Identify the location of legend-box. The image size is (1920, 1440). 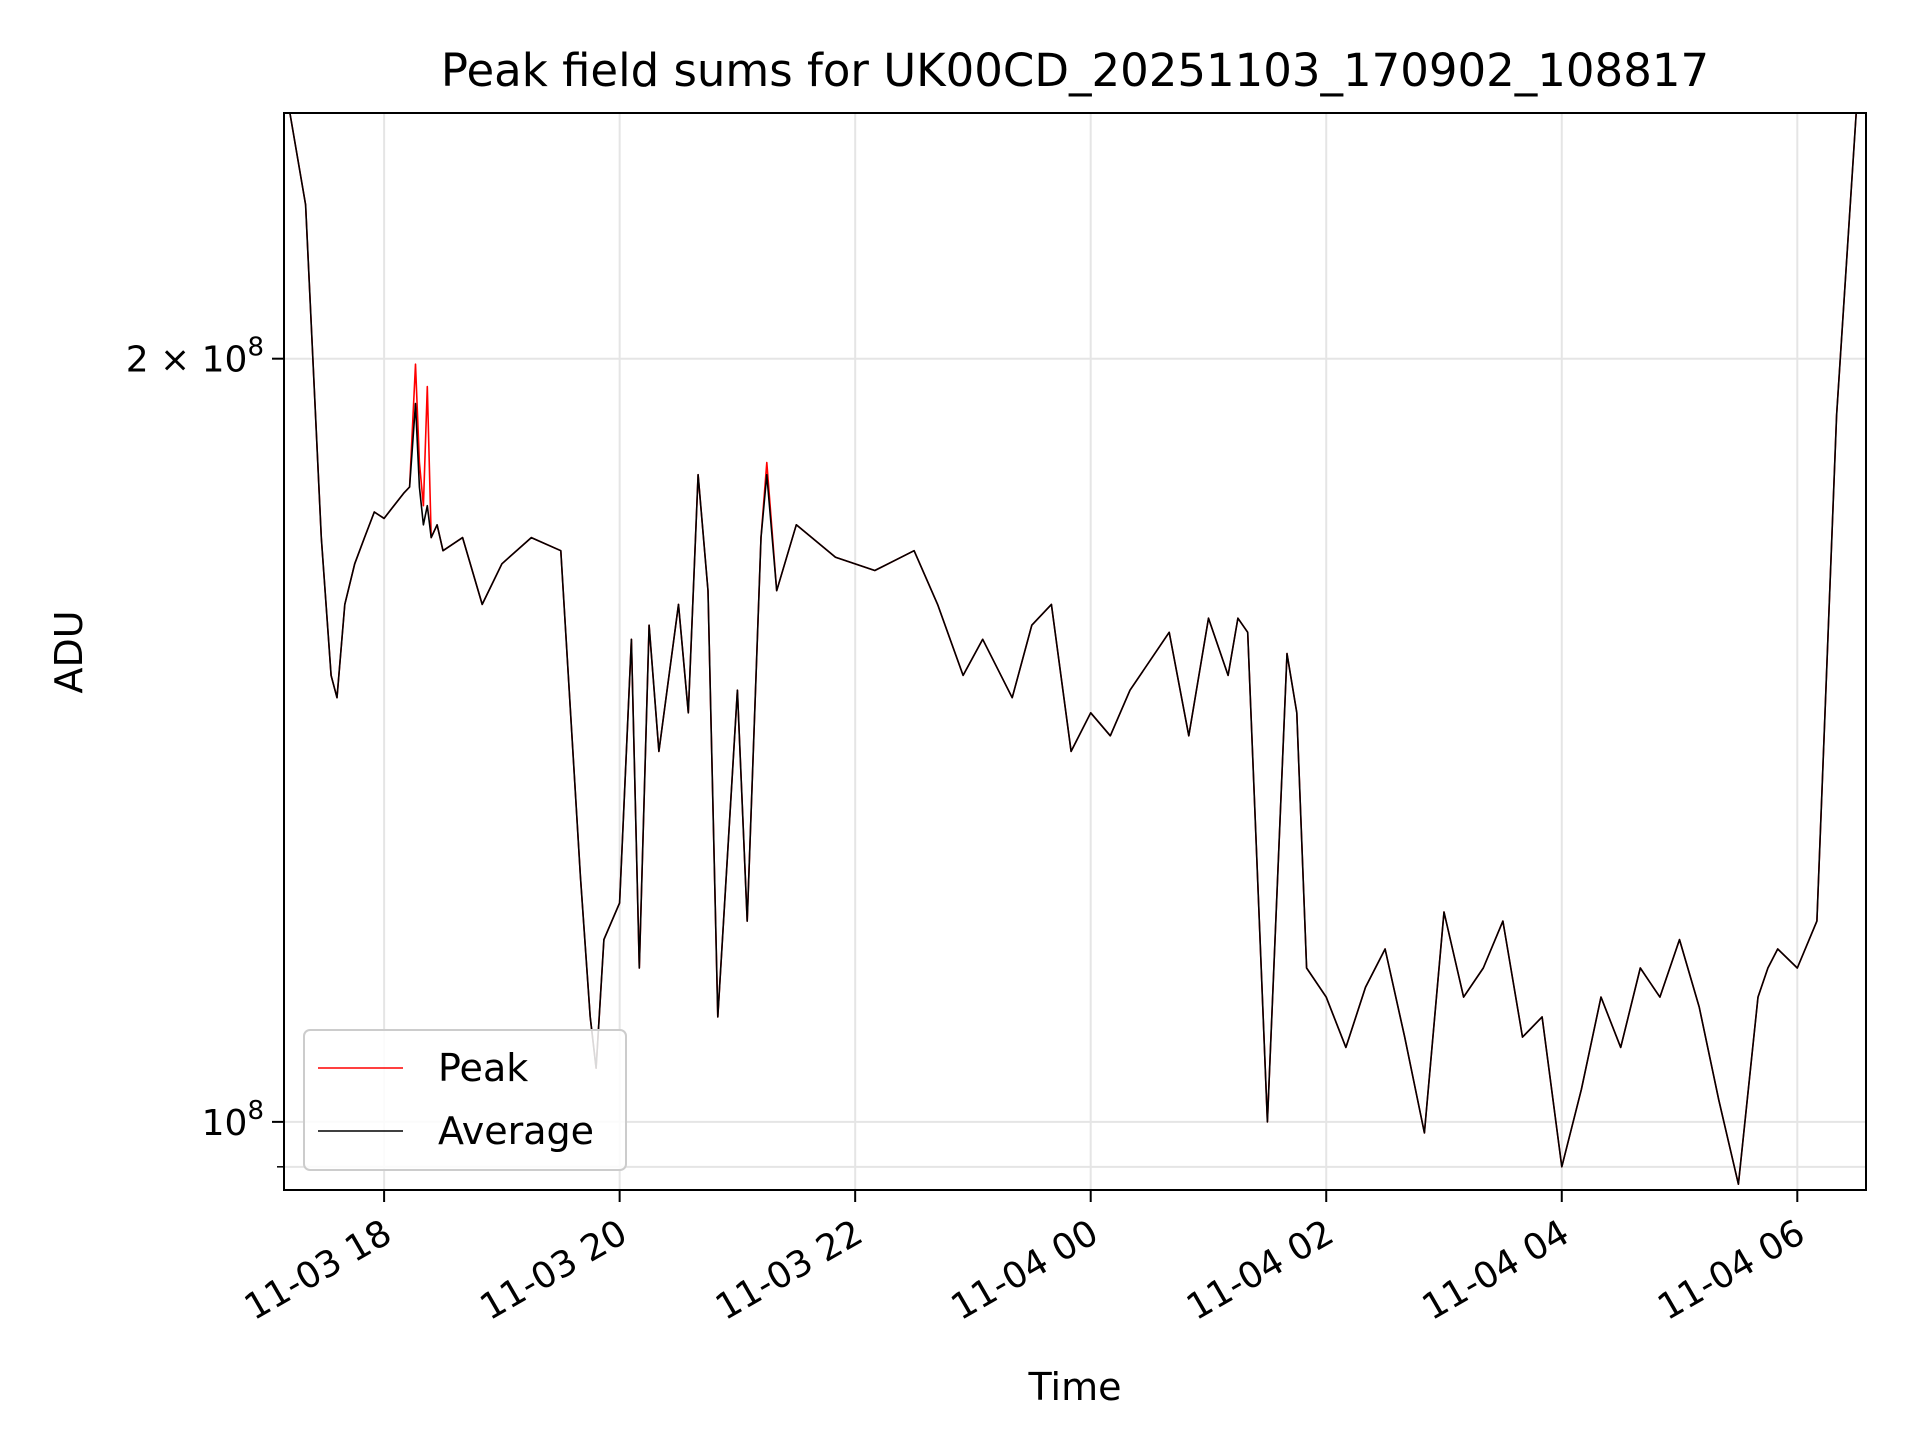
(465, 1100).